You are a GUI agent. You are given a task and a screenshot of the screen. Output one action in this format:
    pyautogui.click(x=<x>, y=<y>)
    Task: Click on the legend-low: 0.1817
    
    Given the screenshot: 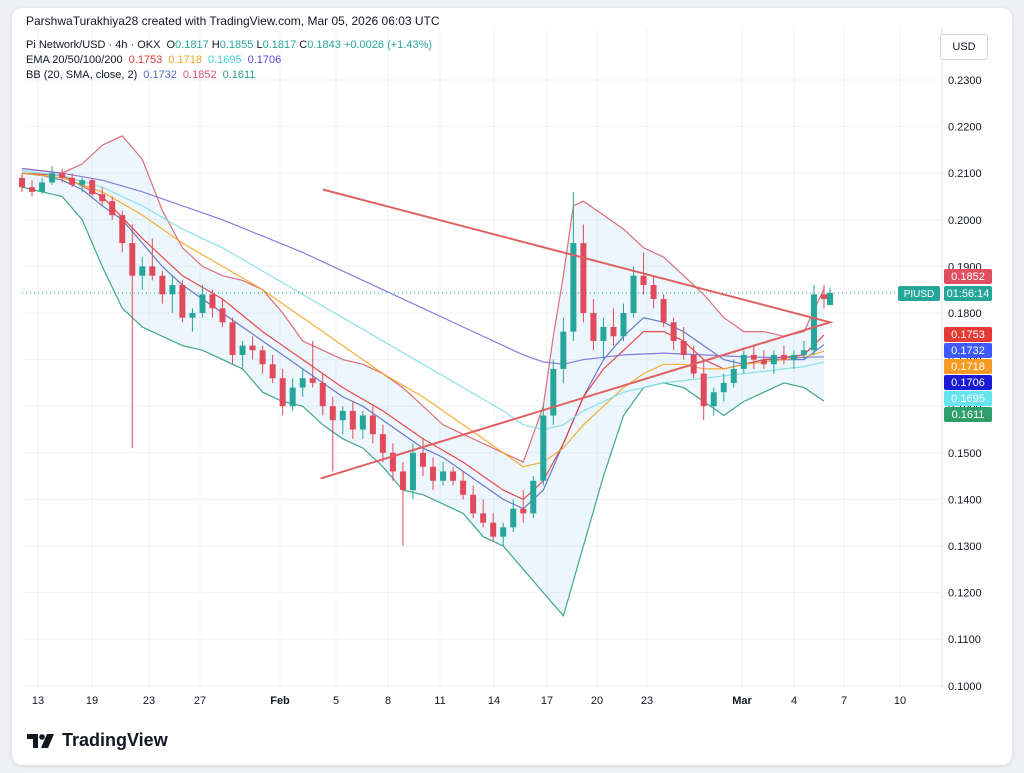 What is the action you would take?
    pyautogui.click(x=279, y=45)
    